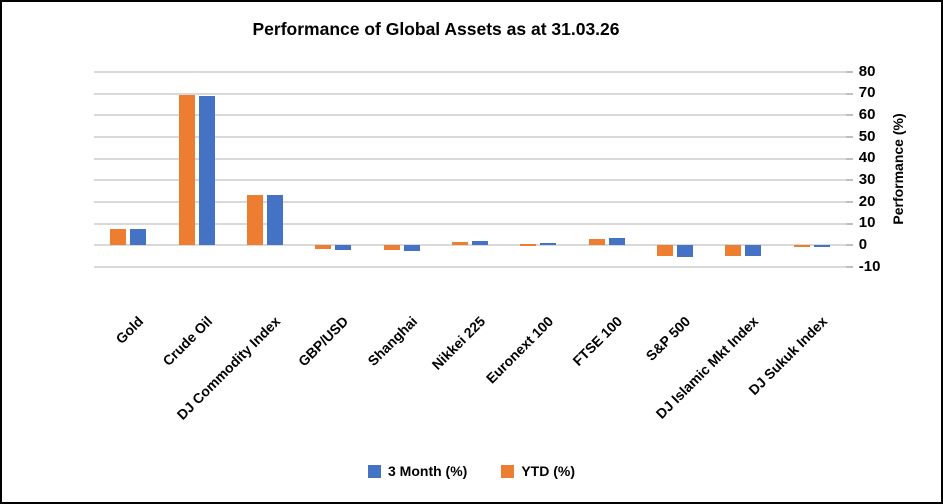 This screenshot has height=504, width=943. What do you see at coordinates (898, 169) in the screenshot?
I see `y-axis-title: Performance (%)` at bounding box center [898, 169].